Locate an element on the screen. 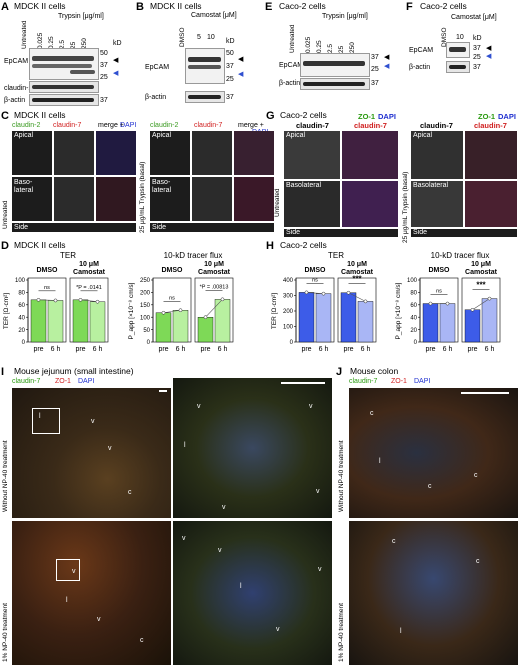  micrograph-claudin2-basolateral is located at coordinates (32, 199).